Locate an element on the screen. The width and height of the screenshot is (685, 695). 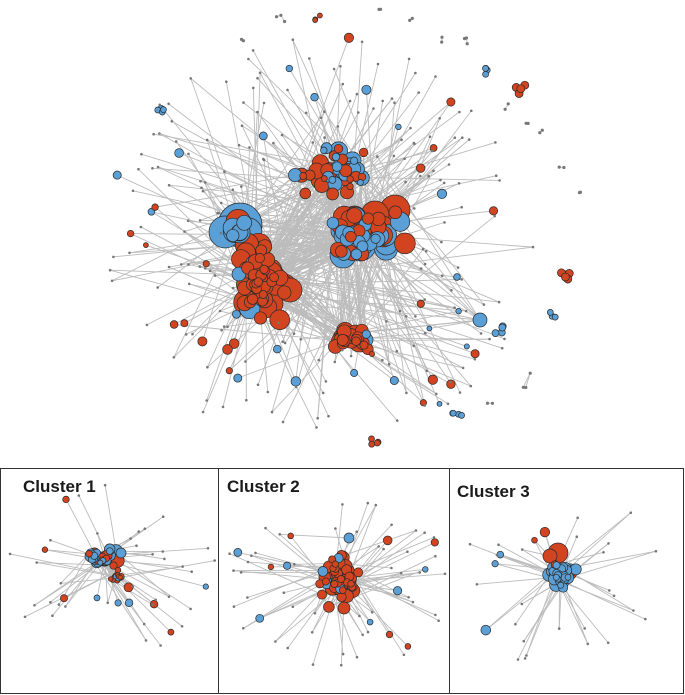
cluster-3-title: Cluster 3 is located at coordinates (493, 491).